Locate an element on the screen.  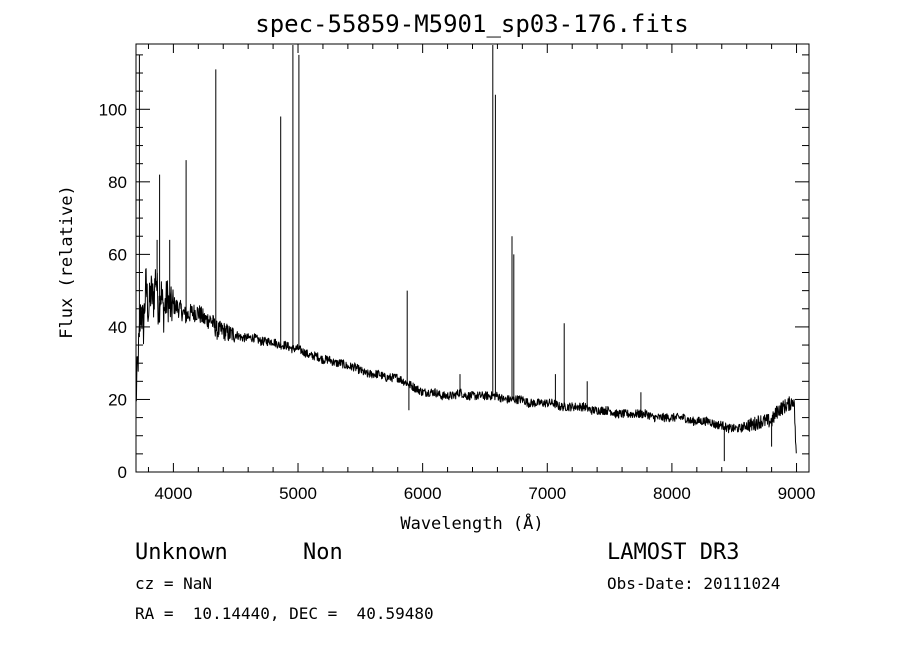
y-tick-label: 60 is located at coordinates (117, 254).